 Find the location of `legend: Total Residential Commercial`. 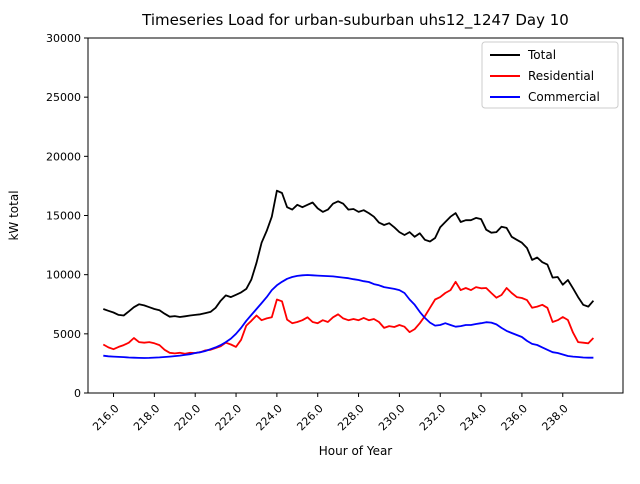

legend: Total Residential Commercial is located at coordinates (550, 75).